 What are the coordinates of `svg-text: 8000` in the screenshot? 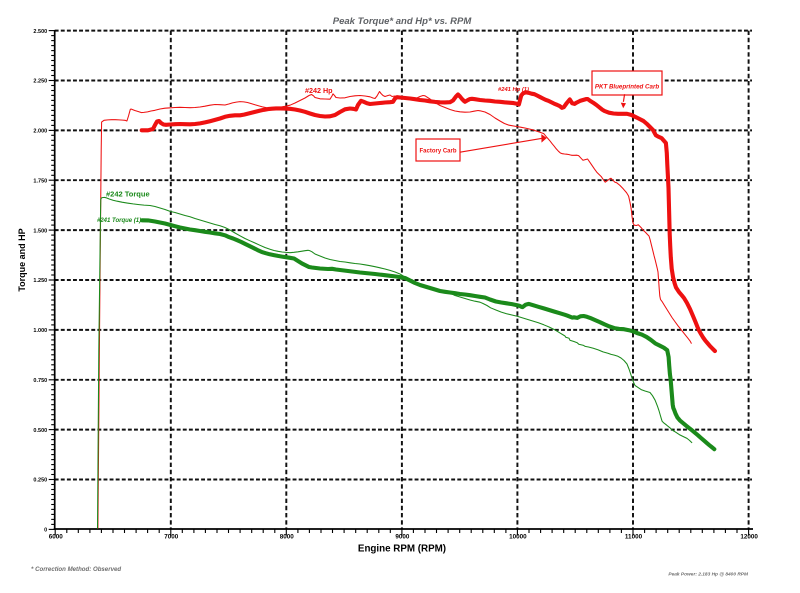 It's located at (287, 537).